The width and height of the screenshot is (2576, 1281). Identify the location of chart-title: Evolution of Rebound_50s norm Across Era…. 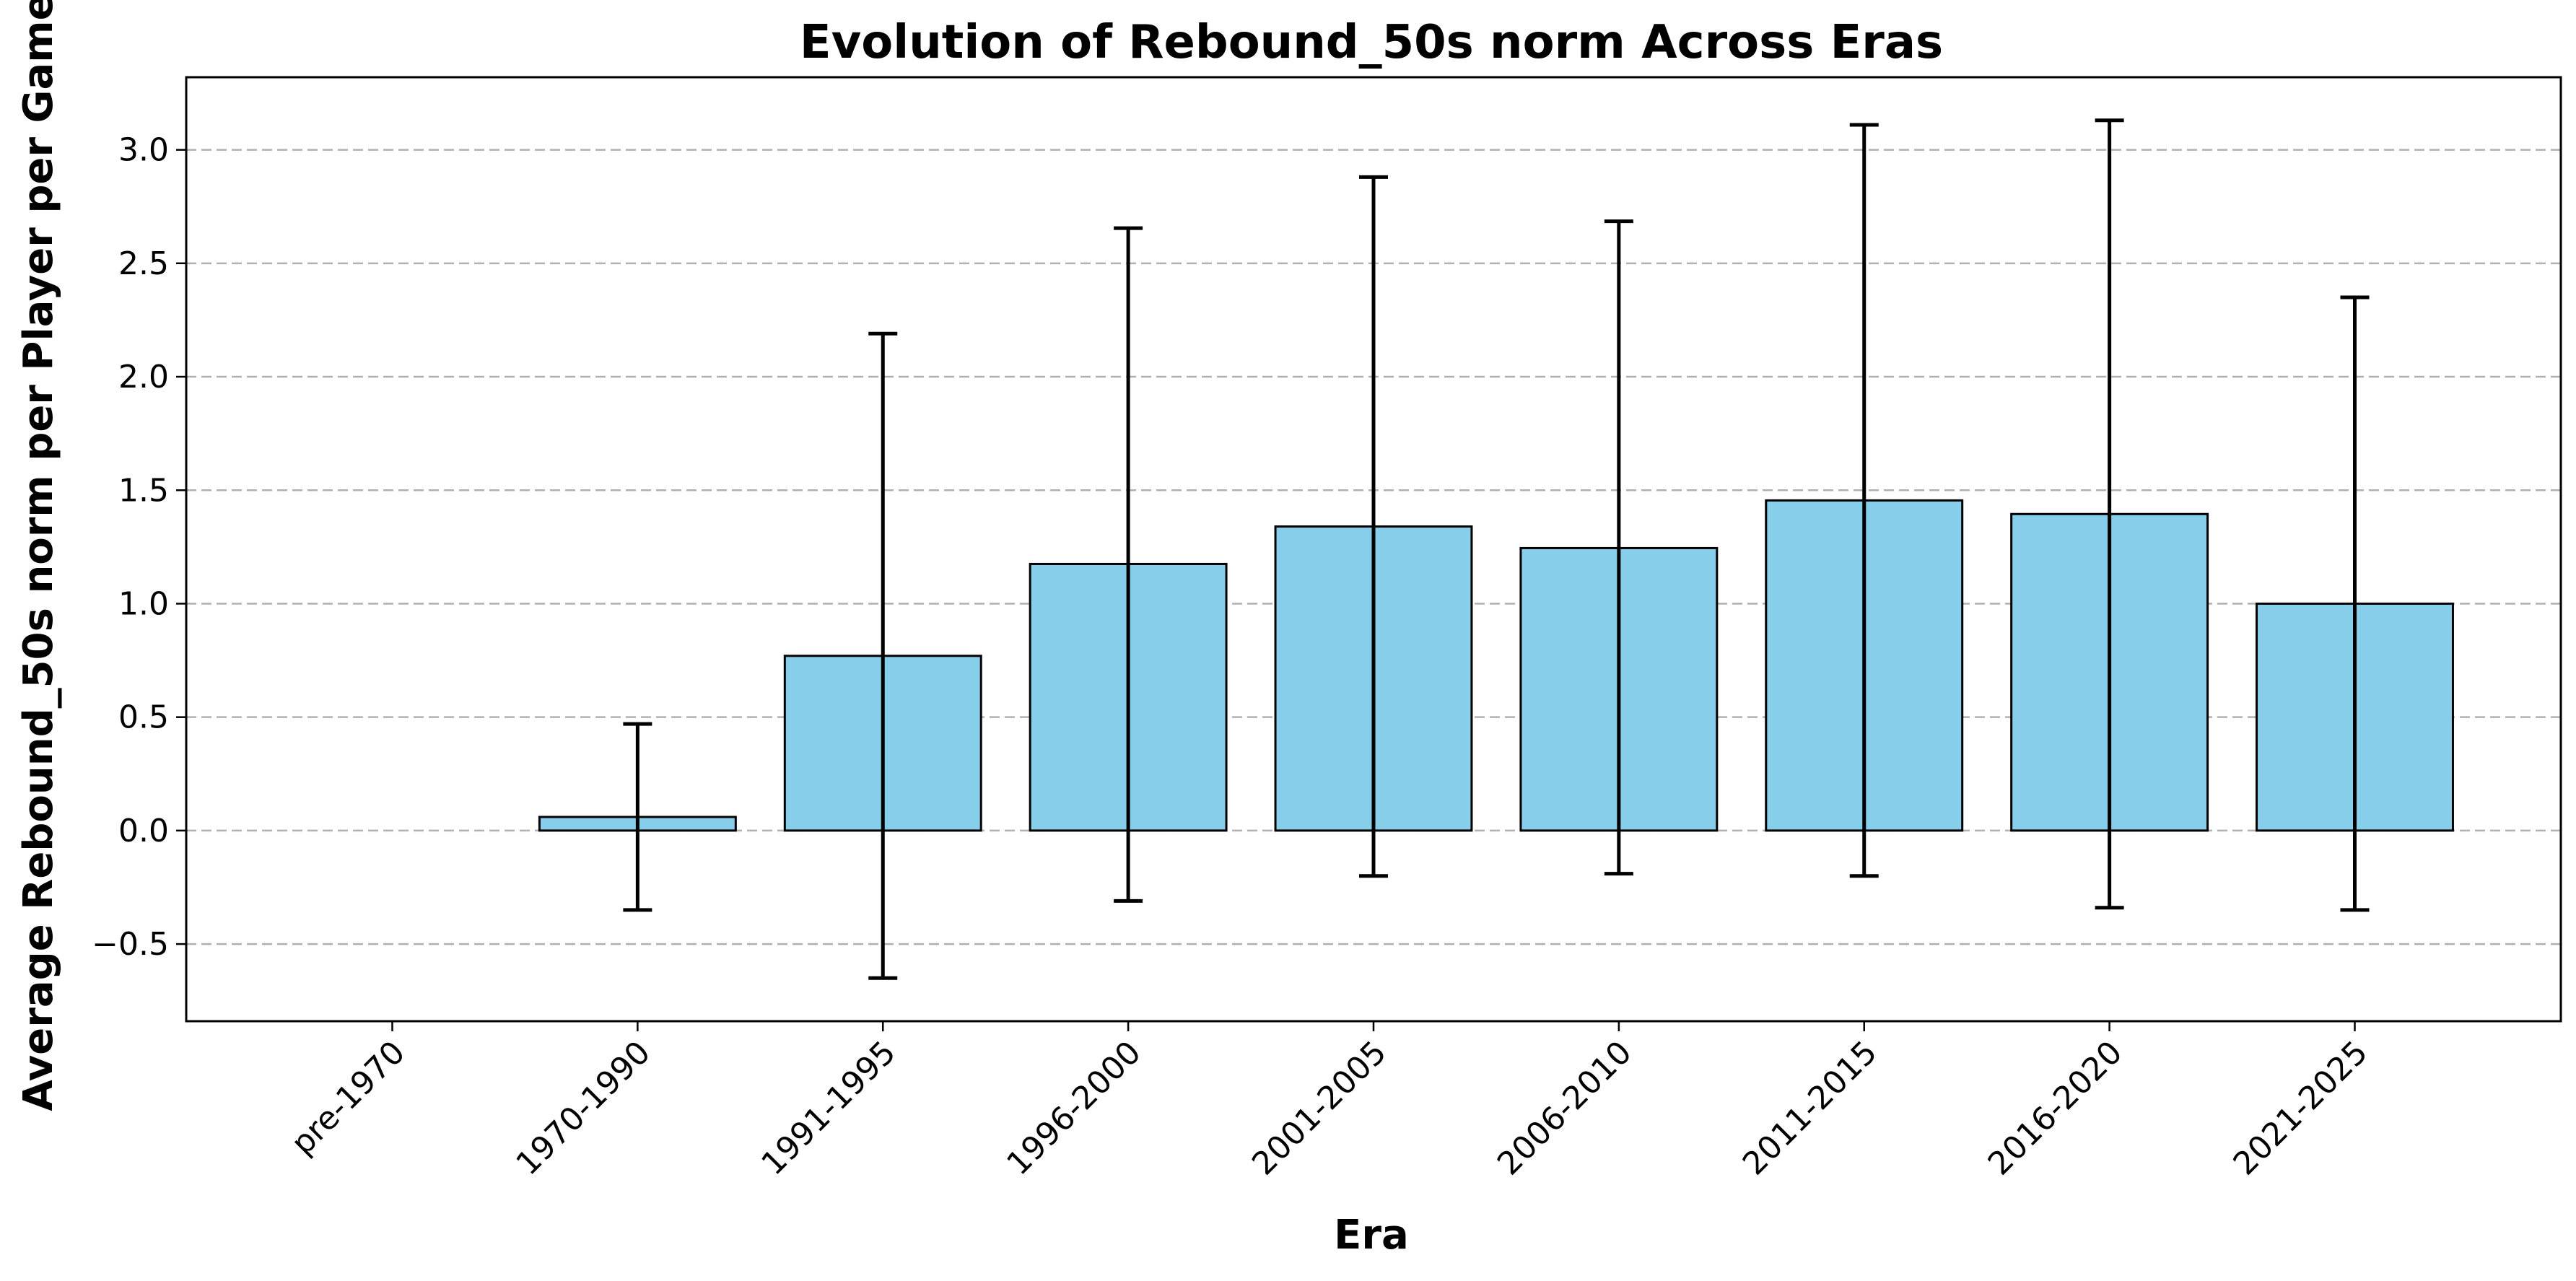
(1371, 42).